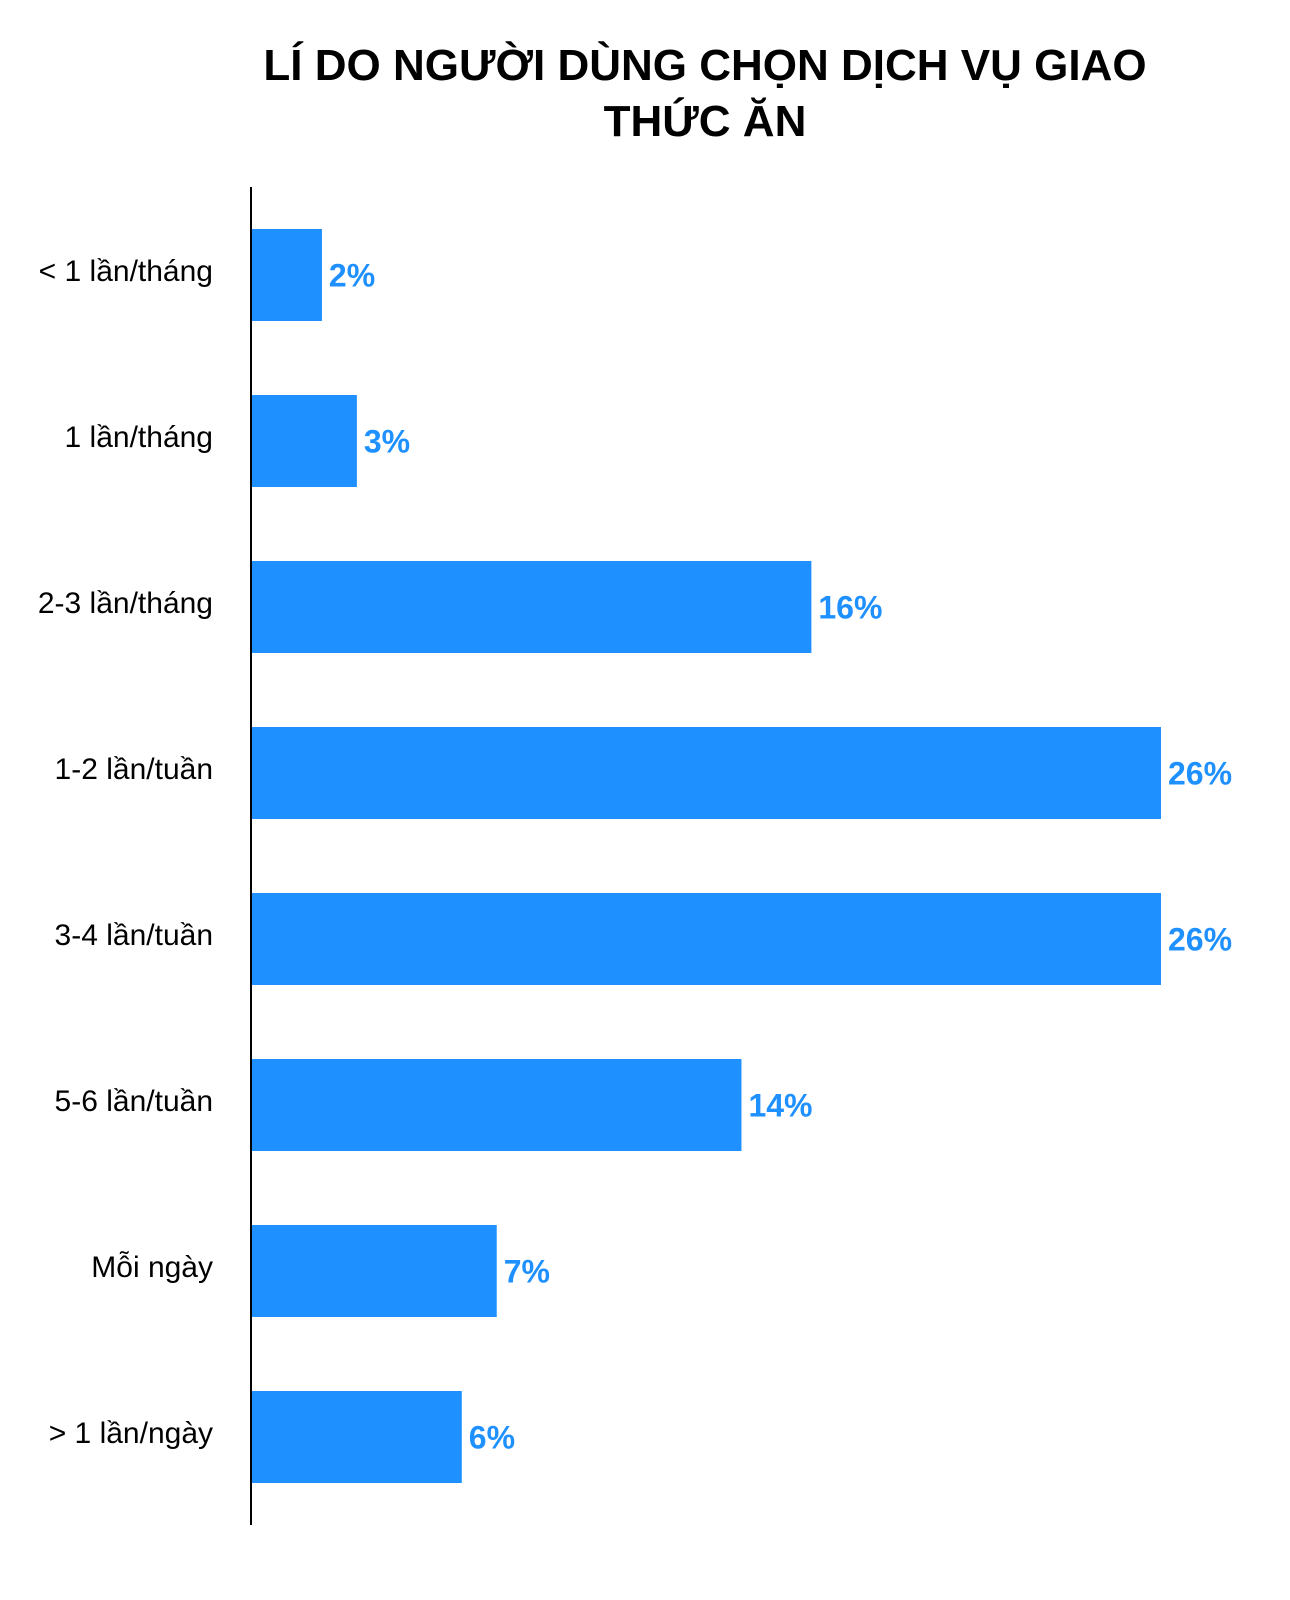 This screenshot has height=1600, width=1290. Describe the element at coordinates (152, 1267) in the screenshot. I see `y-tick-label: Mỗi ngày` at that location.